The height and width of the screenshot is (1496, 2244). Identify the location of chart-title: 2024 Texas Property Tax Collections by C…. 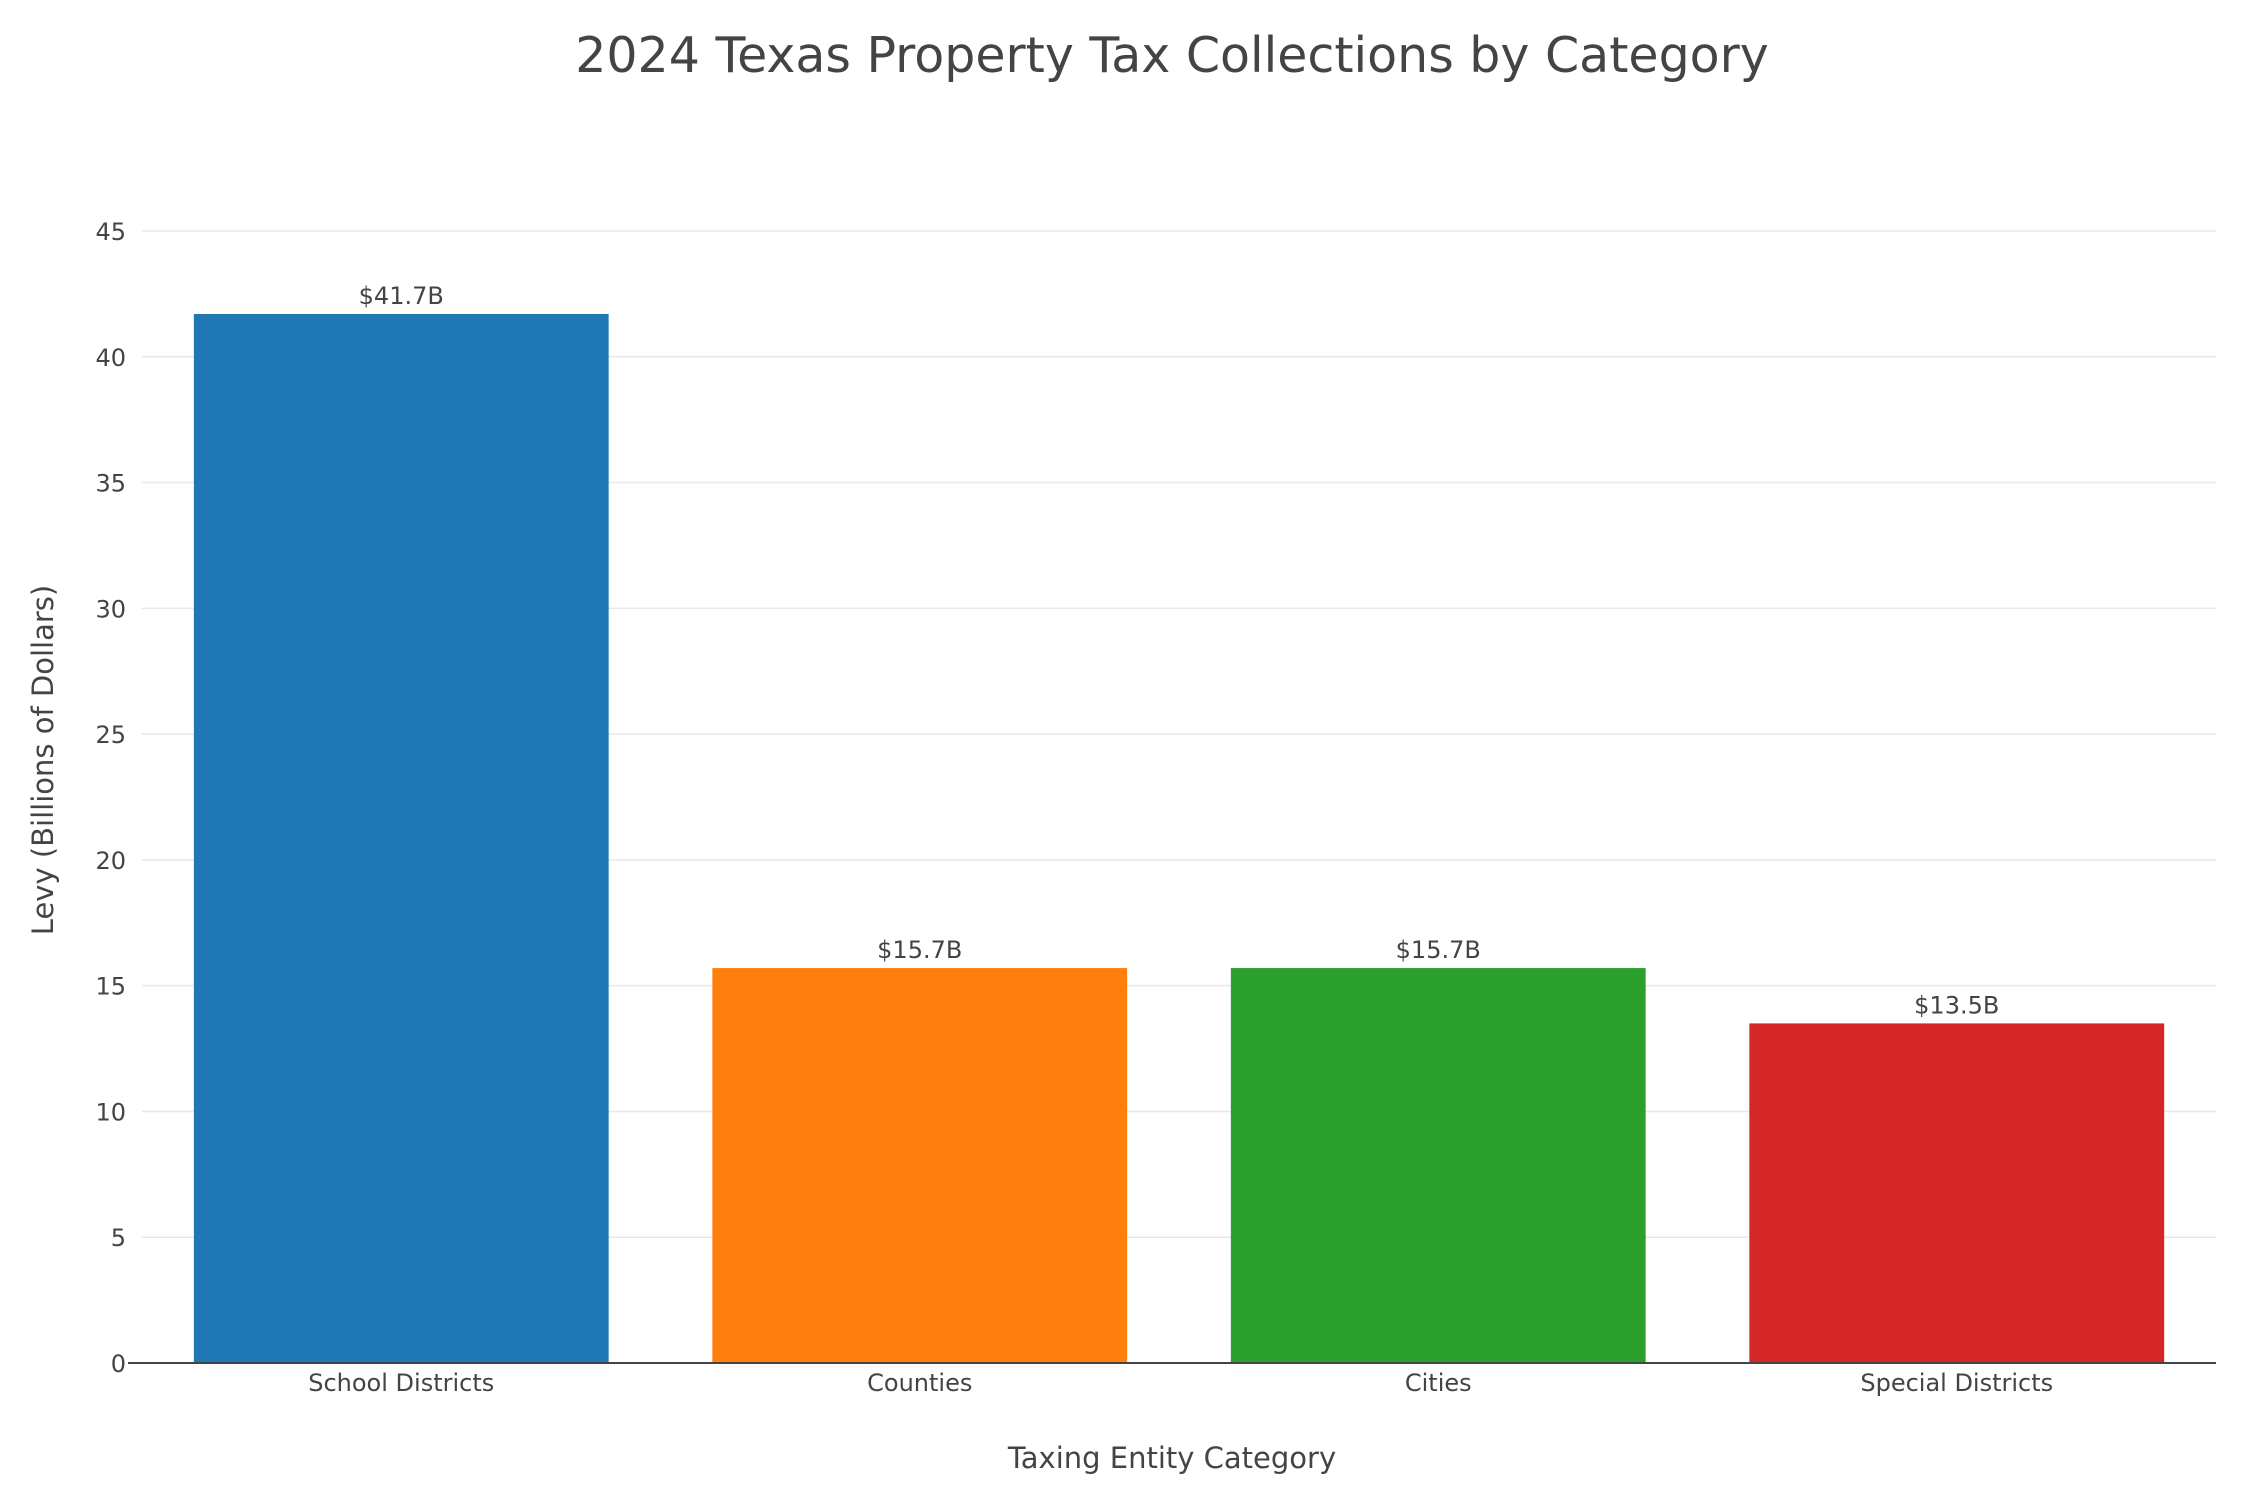
(1172, 55).